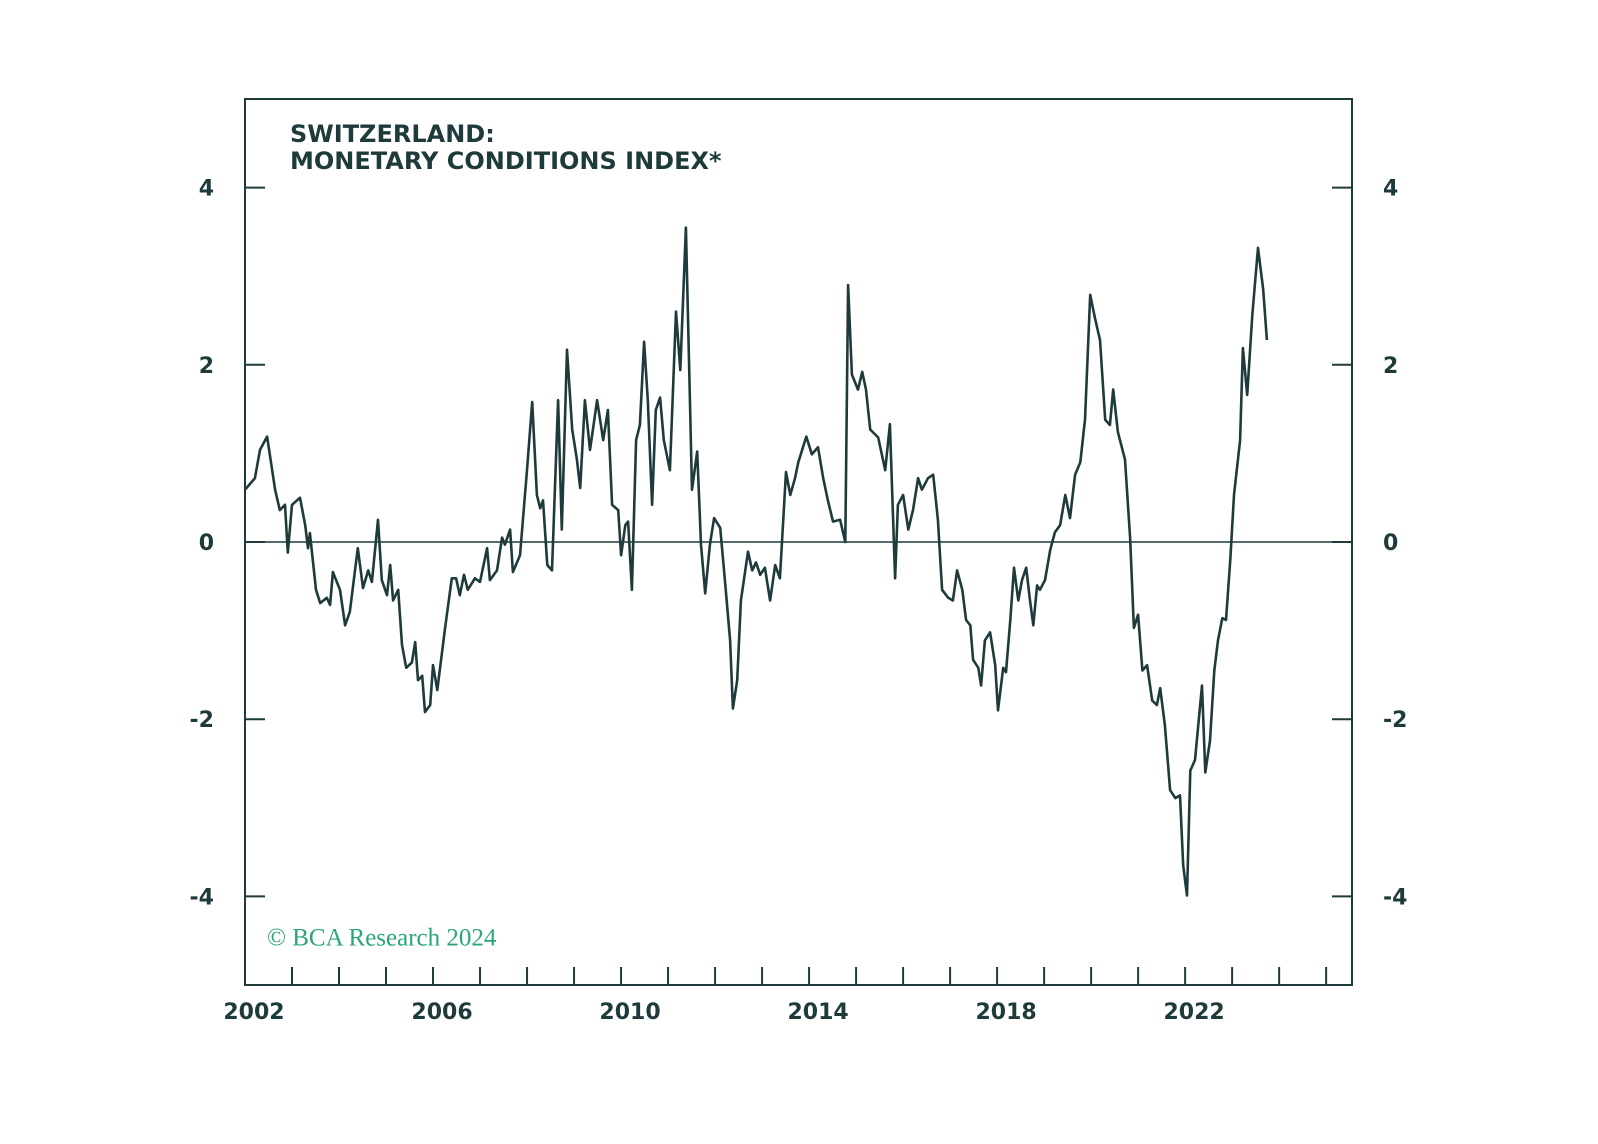 The width and height of the screenshot is (1598, 1144). I want to click on y2-tick-label: -2, so click(1395, 720).